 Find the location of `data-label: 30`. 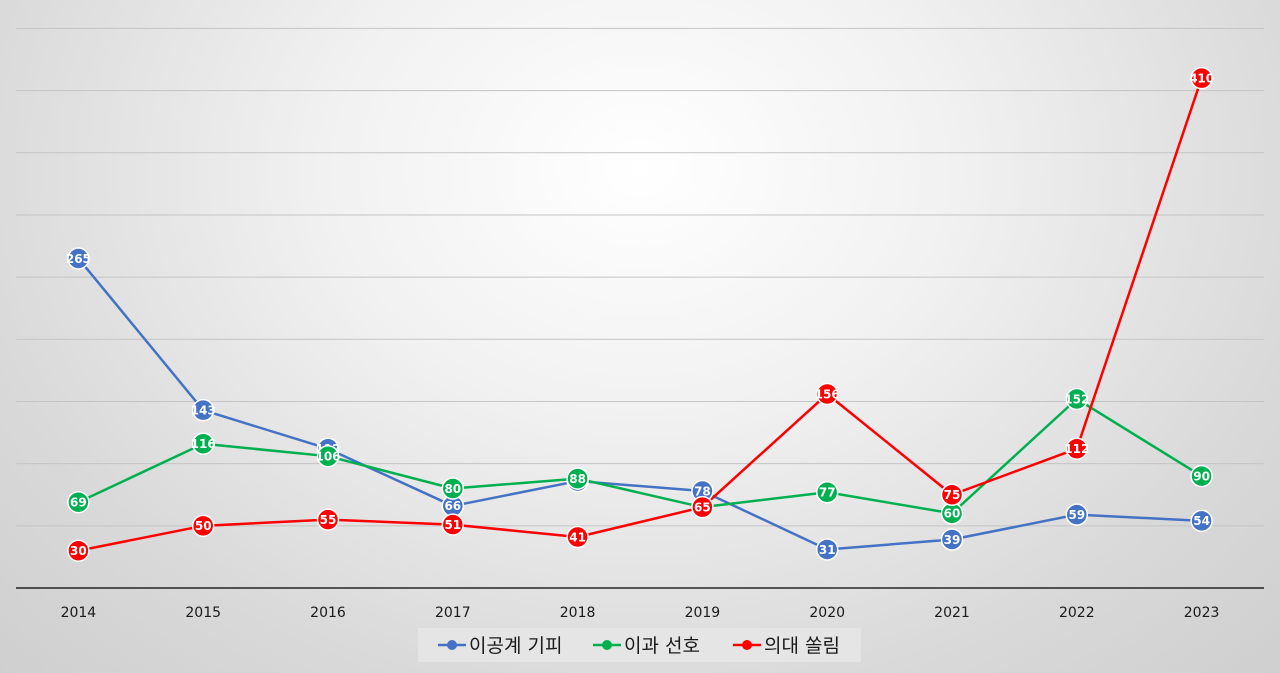

data-label: 30 is located at coordinates (78, 551).